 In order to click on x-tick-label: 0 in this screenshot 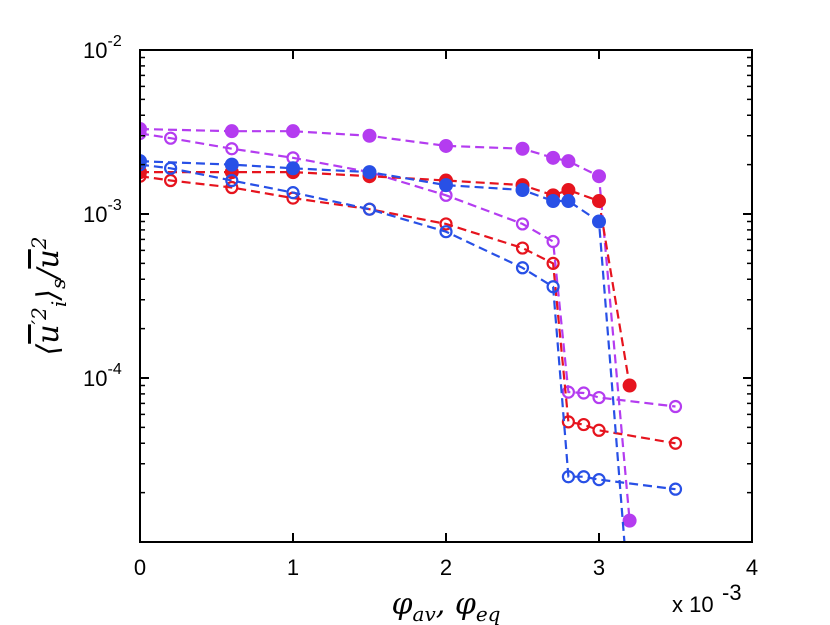, I will do `click(140, 567)`.